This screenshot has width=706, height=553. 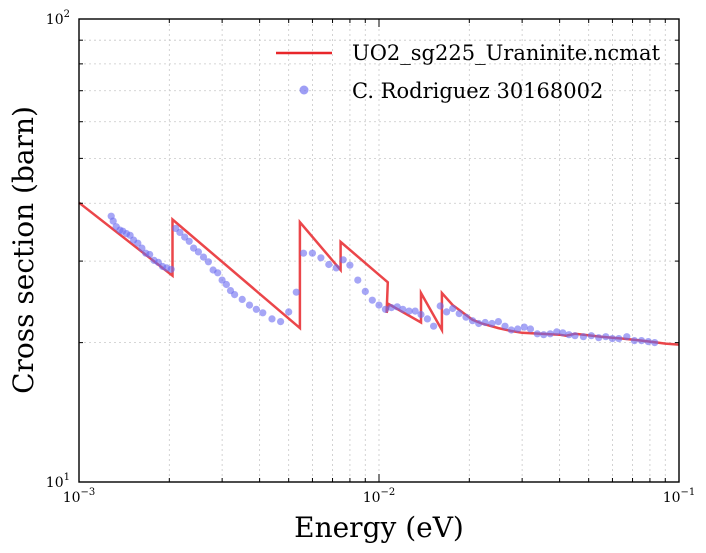 What do you see at coordinates (506, 53) in the screenshot?
I see `legend-entry-line: UO2_sg225_Uraninite.ncmat` at bounding box center [506, 53].